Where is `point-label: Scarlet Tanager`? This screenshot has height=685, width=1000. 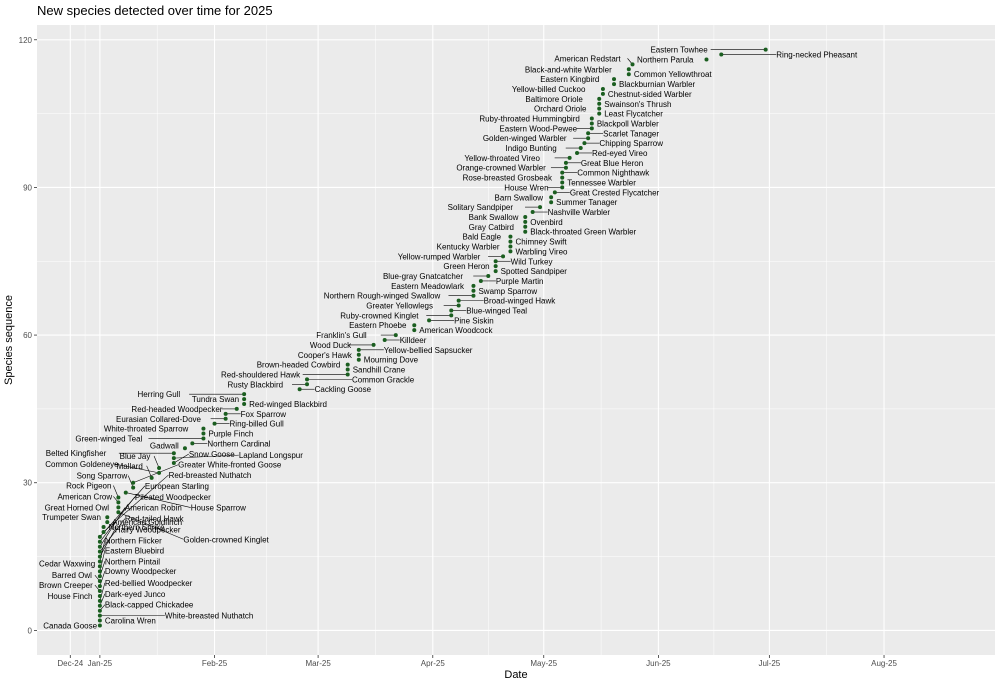
point-label: Scarlet Tanager is located at coordinates (631, 133).